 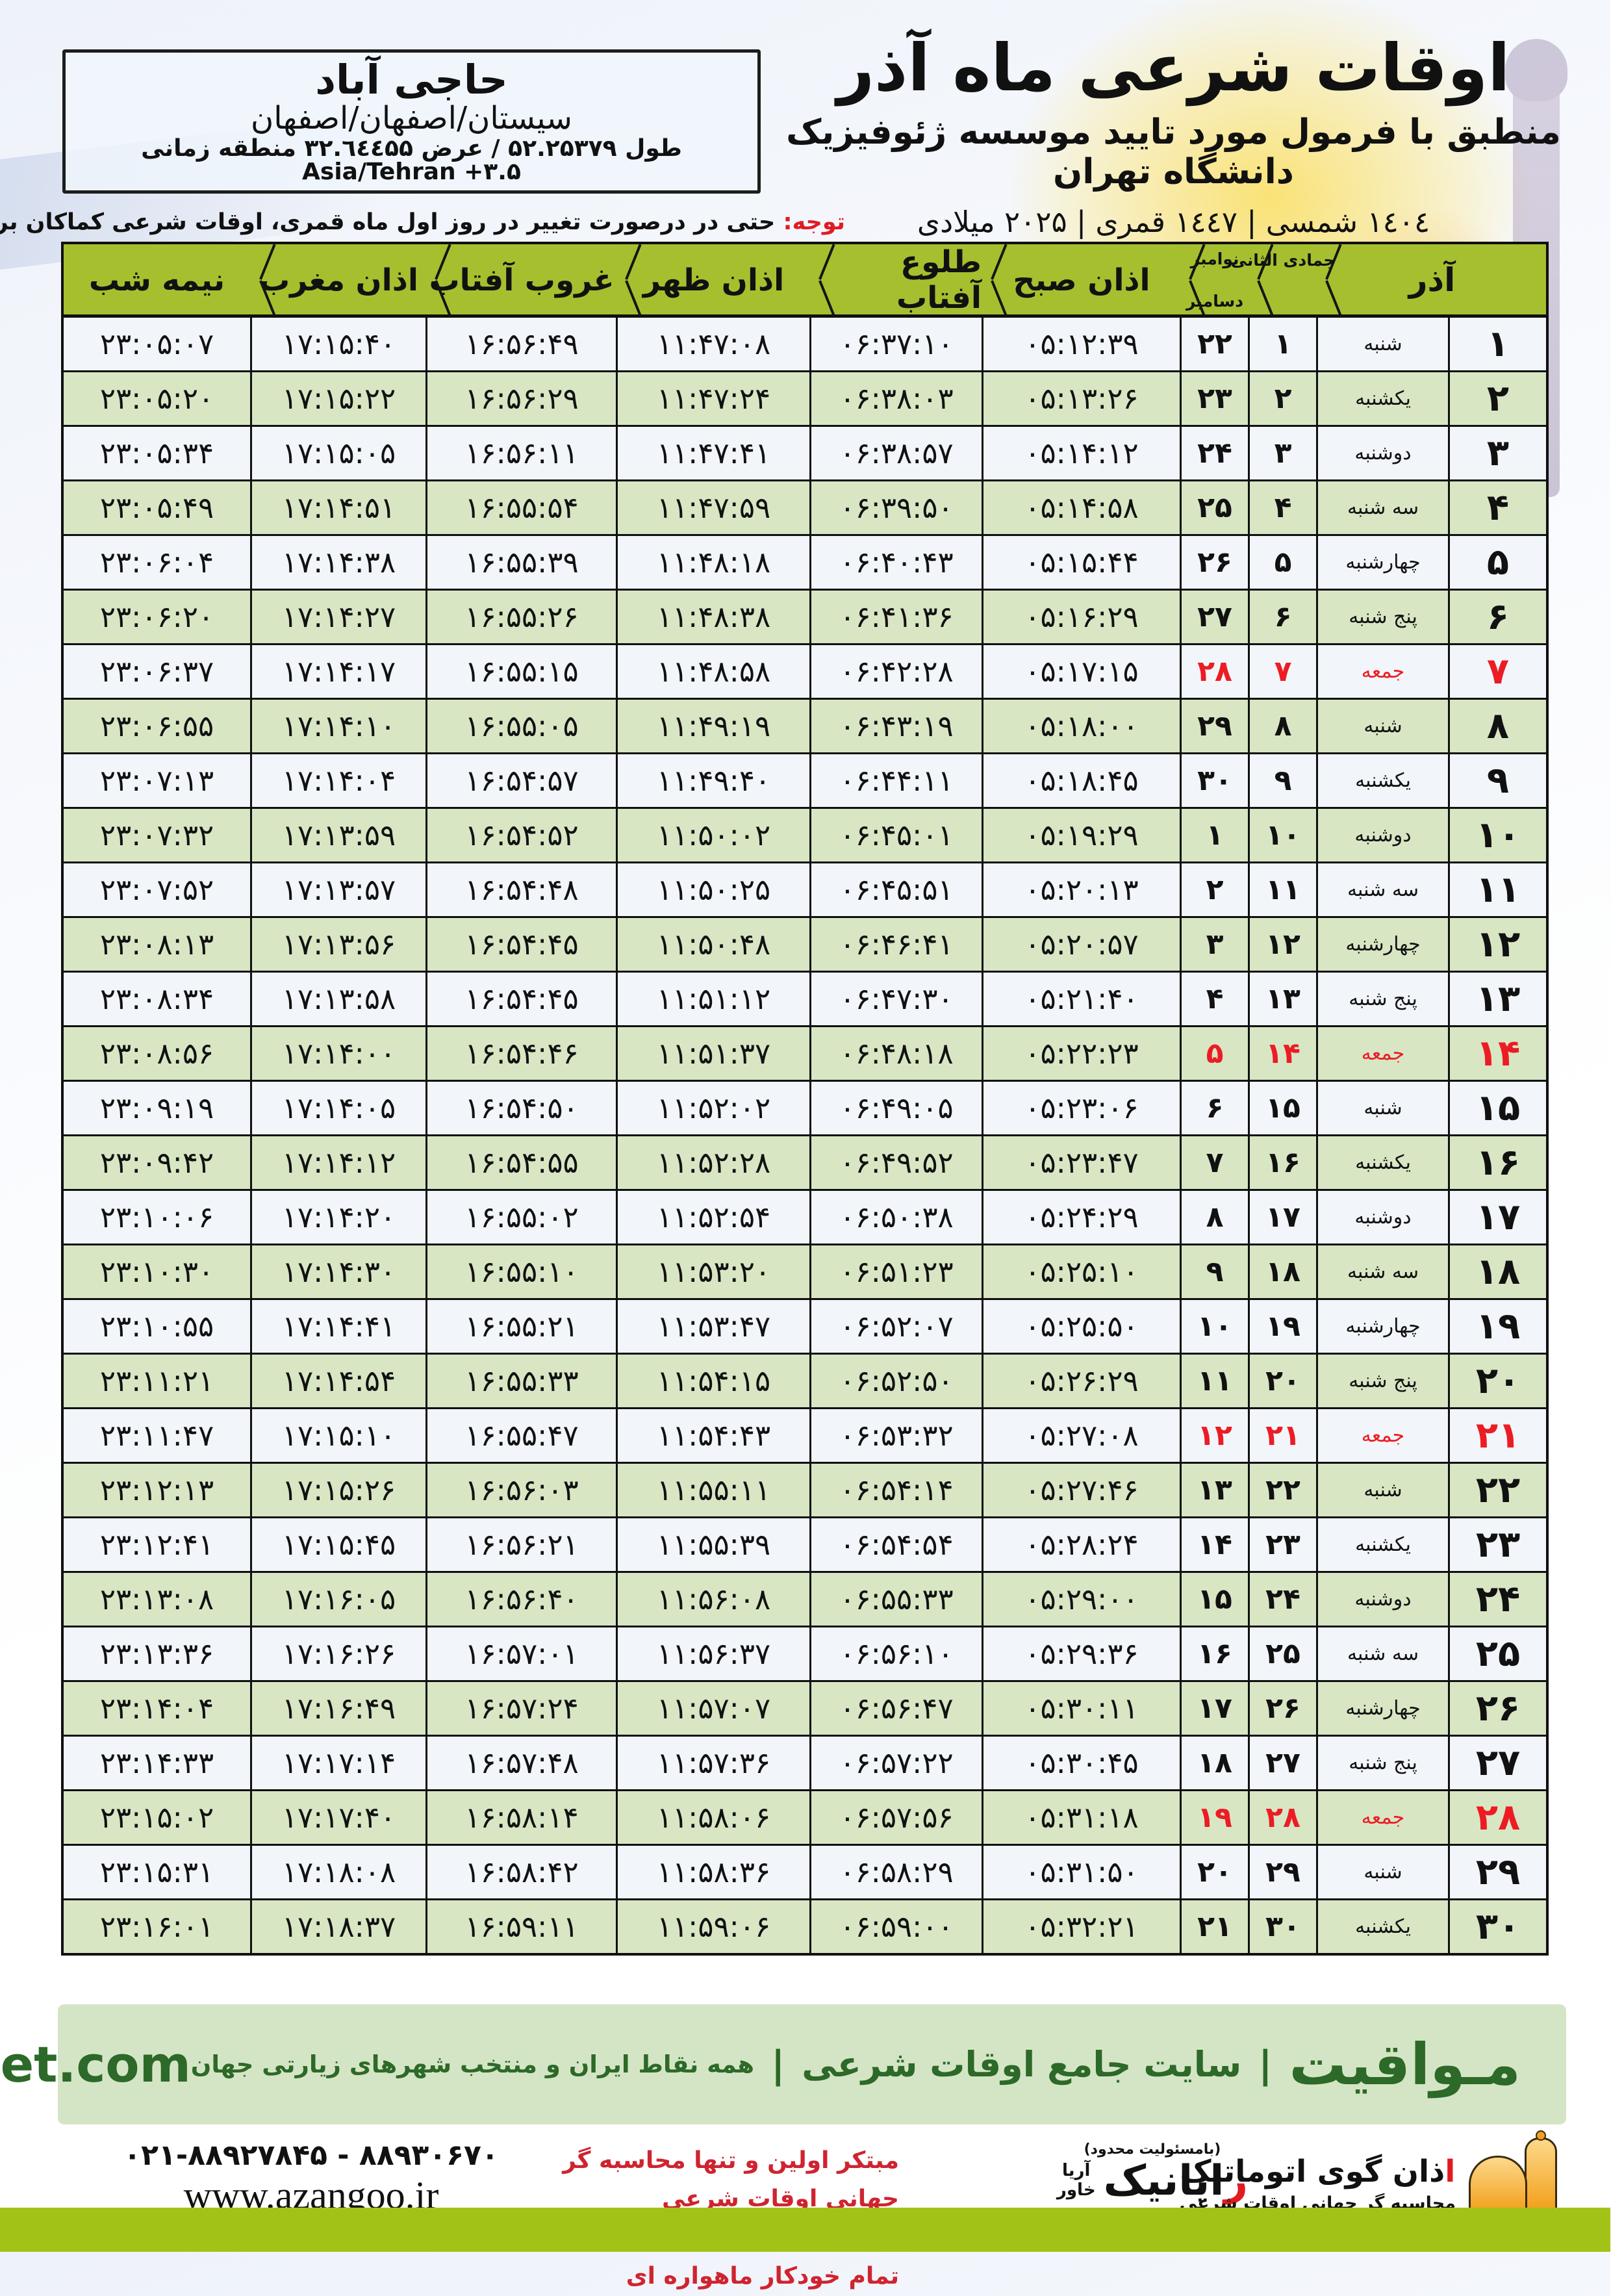 What do you see at coordinates (1215, 780) in the screenshot?
I see `cell-greg: ۳۰` at bounding box center [1215, 780].